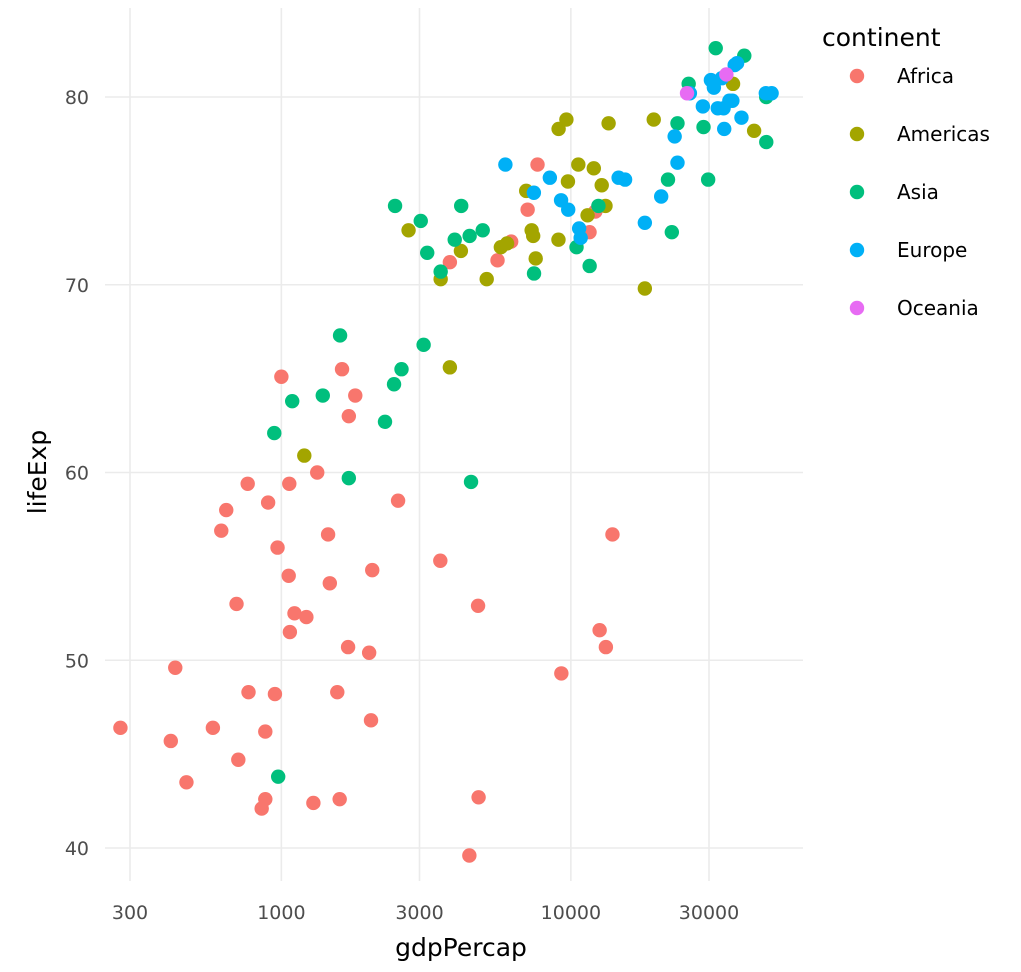 The height and width of the screenshot is (972, 1021). Describe the element at coordinates (932, 250) in the screenshot. I see `legend-label-europe: Europe` at that location.